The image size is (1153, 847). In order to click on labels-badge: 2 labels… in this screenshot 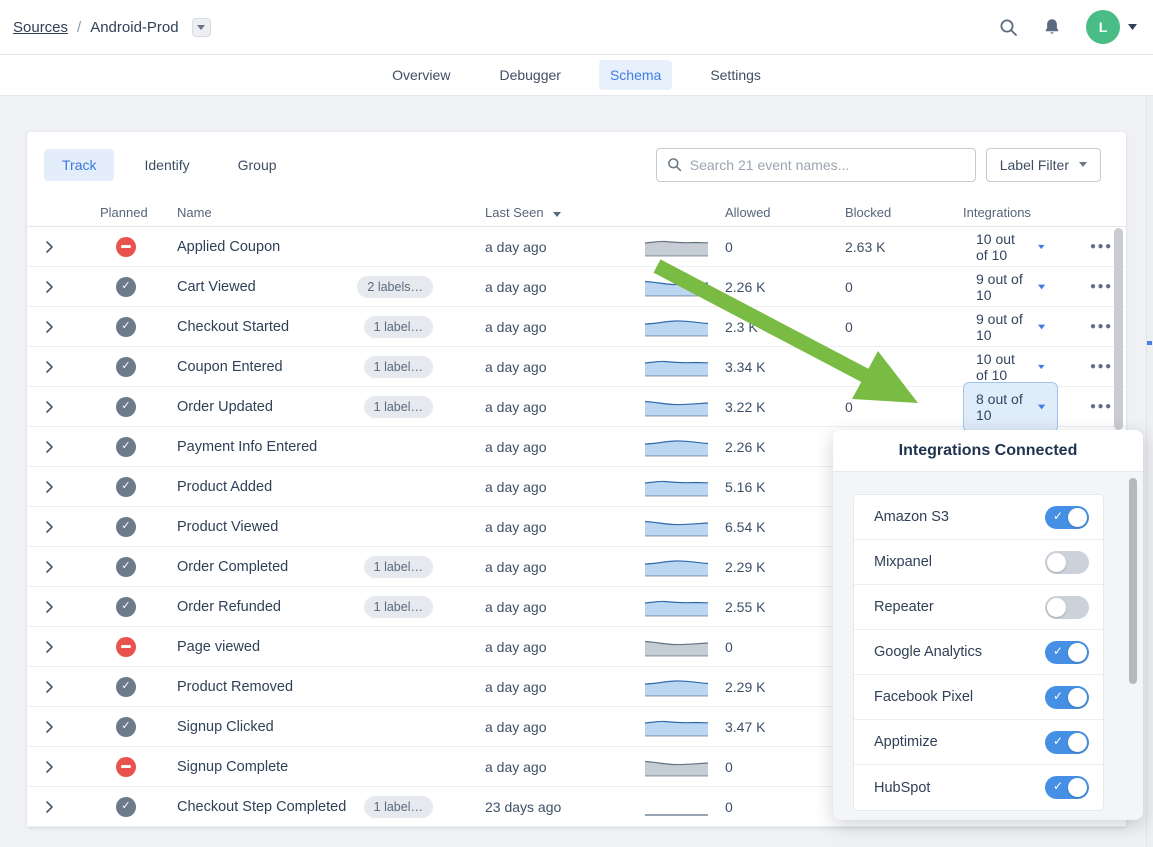, I will do `click(395, 286)`.